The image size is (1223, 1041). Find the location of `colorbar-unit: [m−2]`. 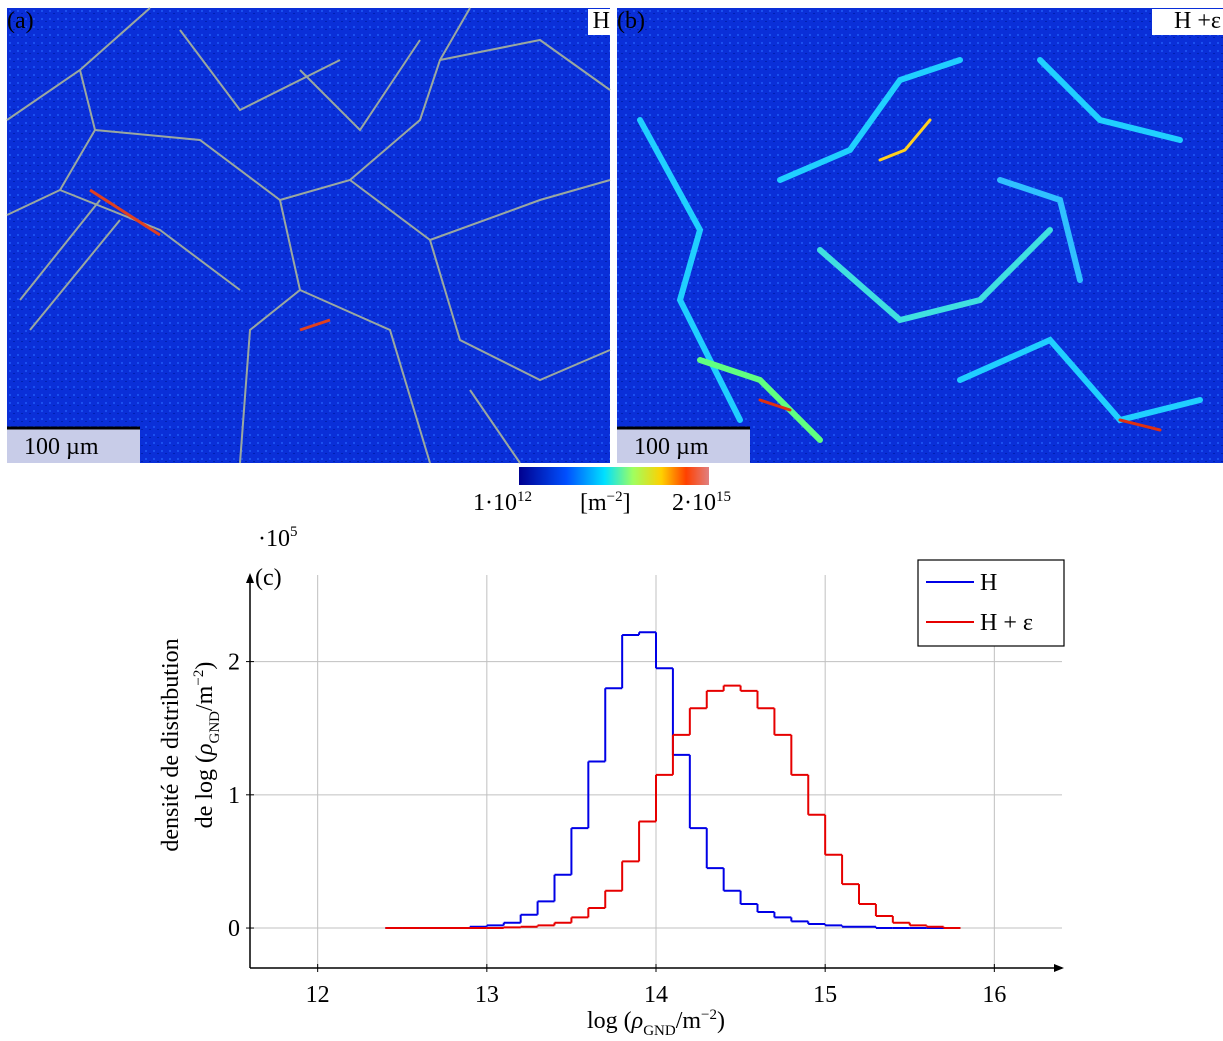

colorbar-unit: [m−2] is located at coordinates (605, 502).